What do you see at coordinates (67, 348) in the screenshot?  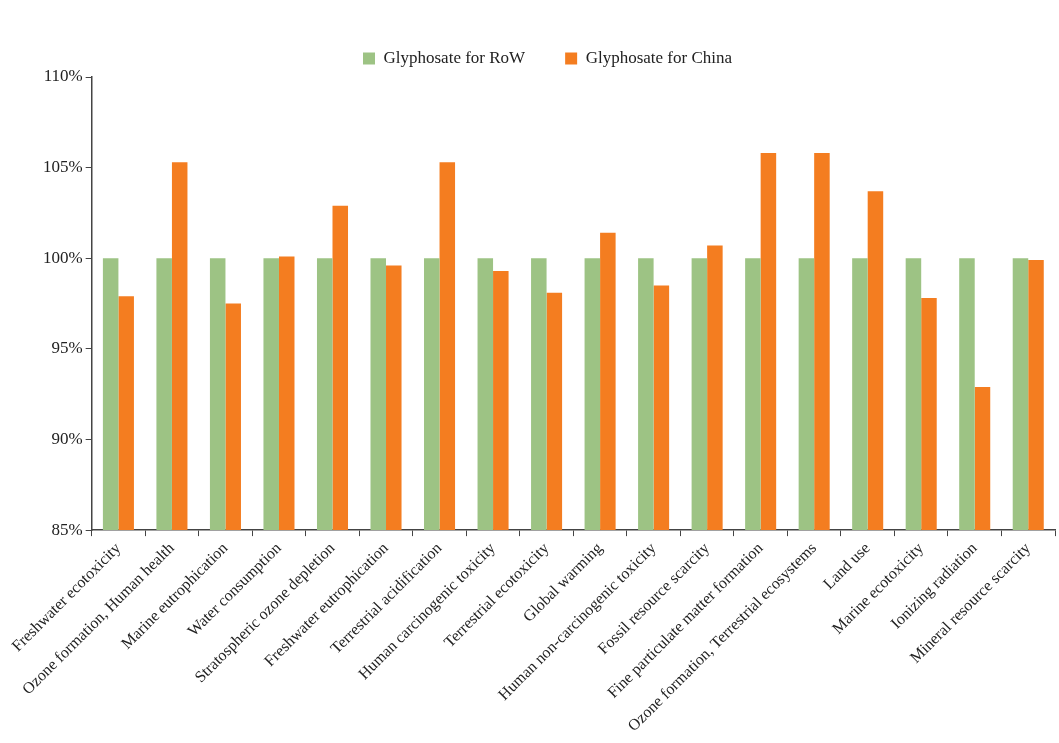 I see `y-tick-label: 95%` at bounding box center [67, 348].